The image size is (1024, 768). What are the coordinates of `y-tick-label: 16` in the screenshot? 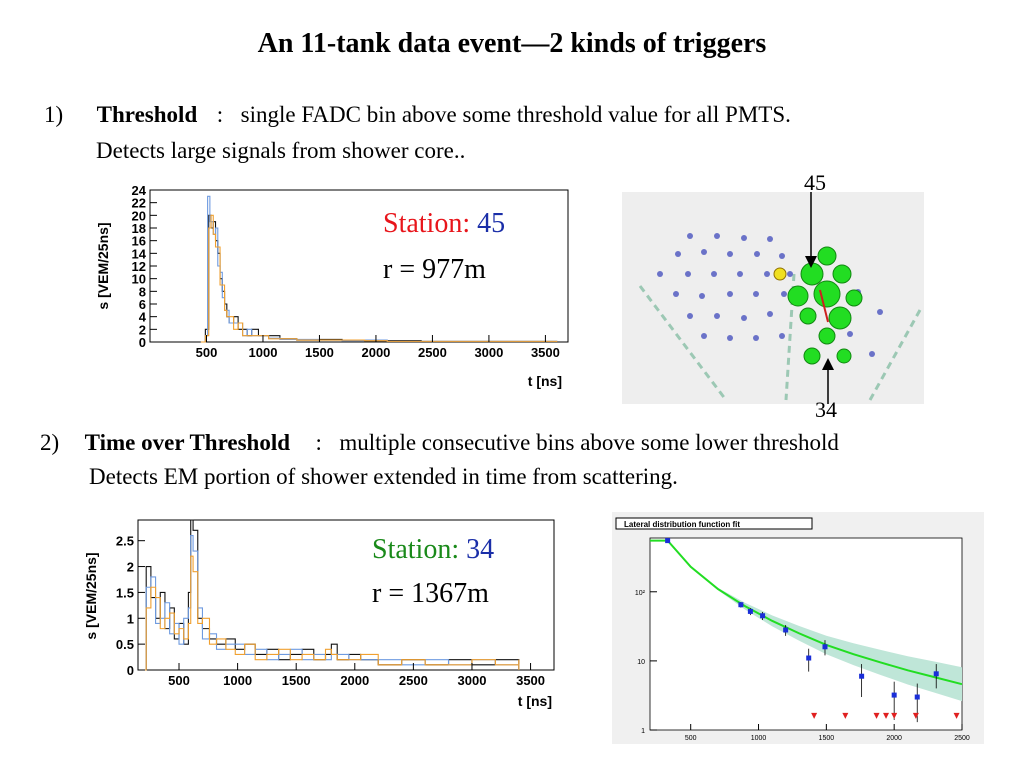 It's located at (139, 241).